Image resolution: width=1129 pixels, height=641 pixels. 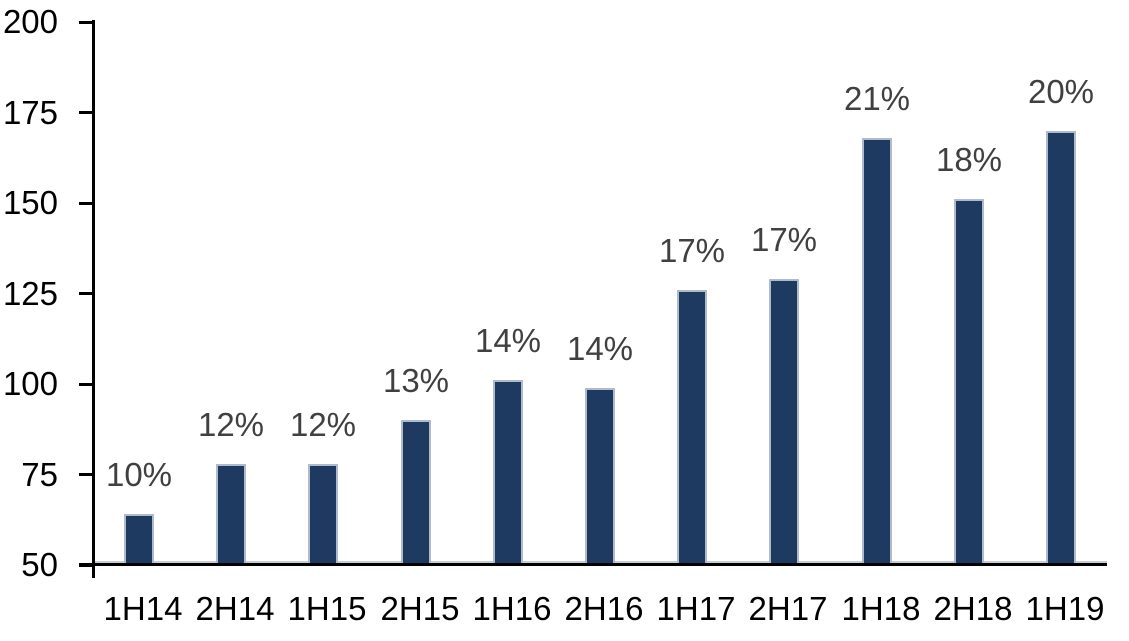 I want to click on y-axis-tick-label: 75, so click(x=39, y=474).